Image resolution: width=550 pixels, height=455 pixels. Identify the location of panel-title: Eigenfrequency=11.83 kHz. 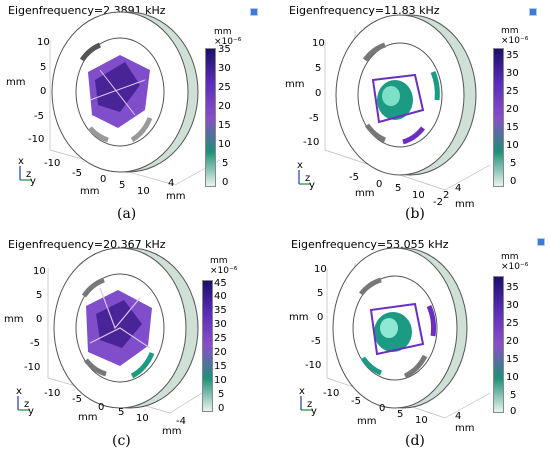
(364, 10).